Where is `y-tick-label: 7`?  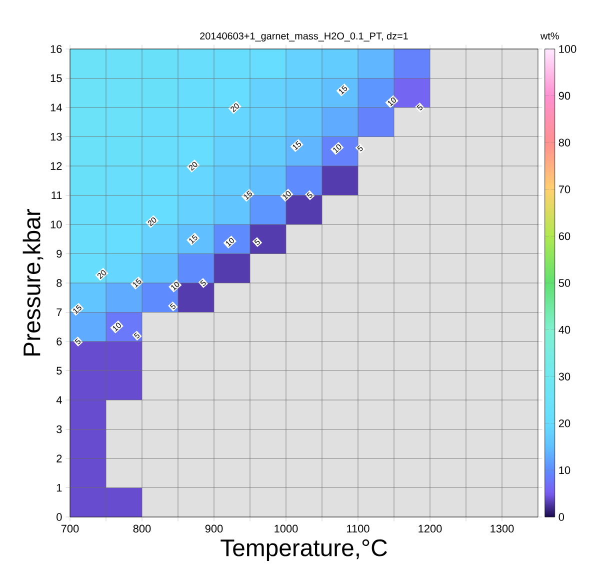
y-tick-label: 7 is located at coordinates (59, 312).